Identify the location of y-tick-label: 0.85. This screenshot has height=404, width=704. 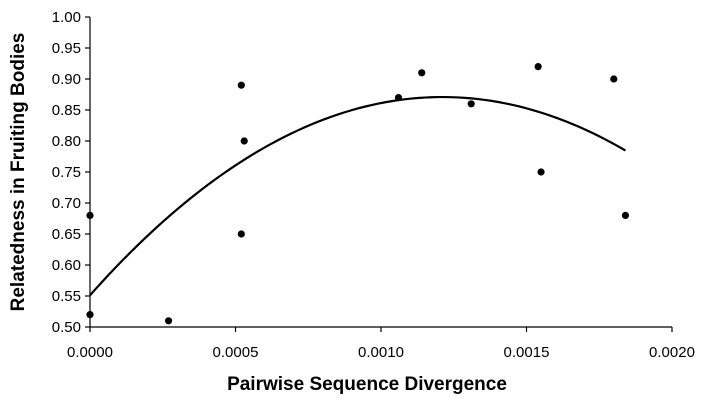
(66, 110).